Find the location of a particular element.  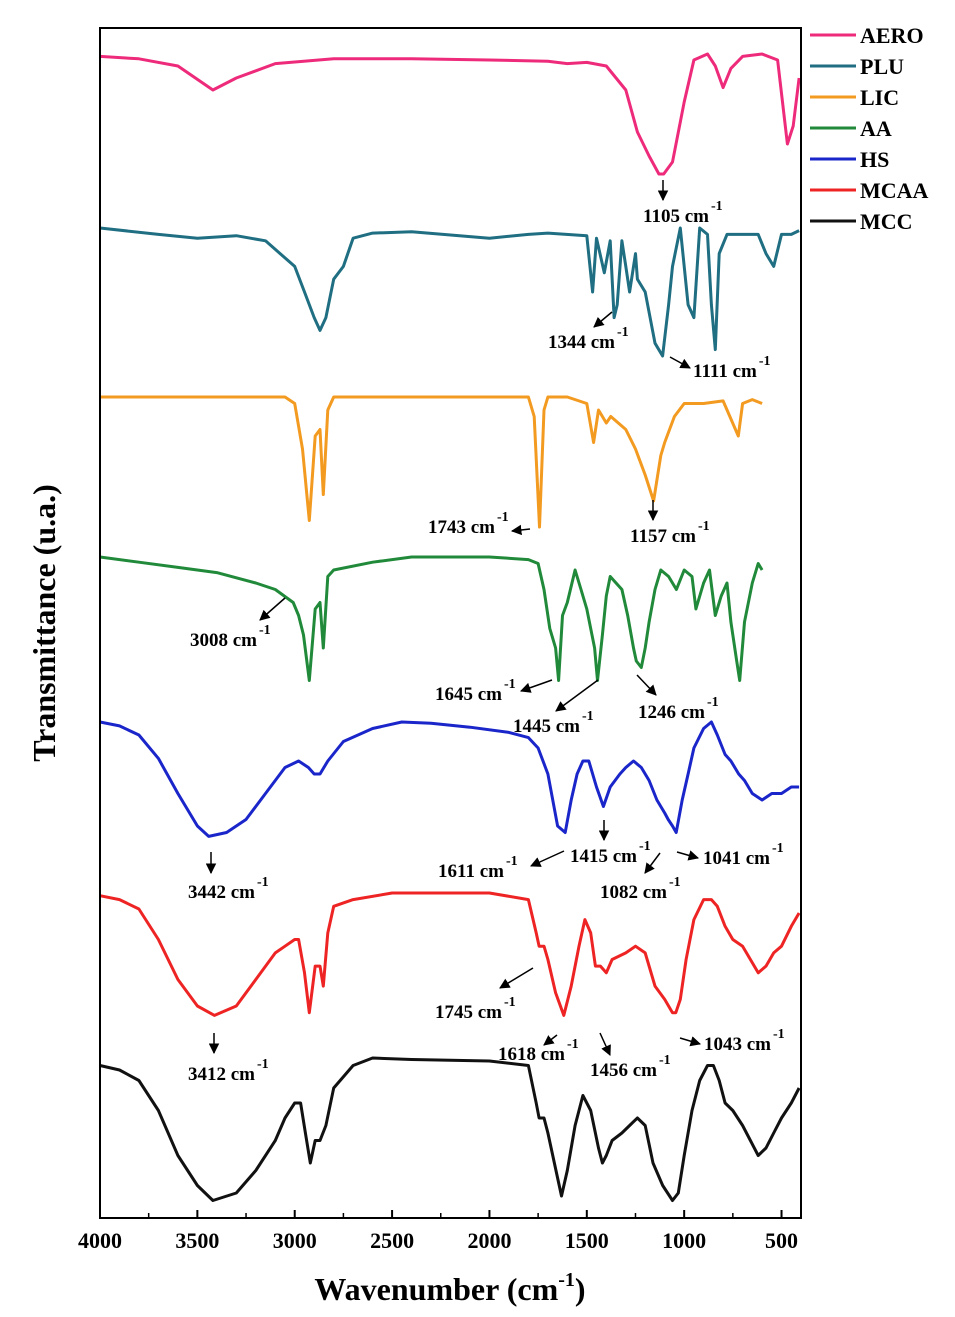

annotation-label: 3008 cm -1 is located at coordinates (230, 637).